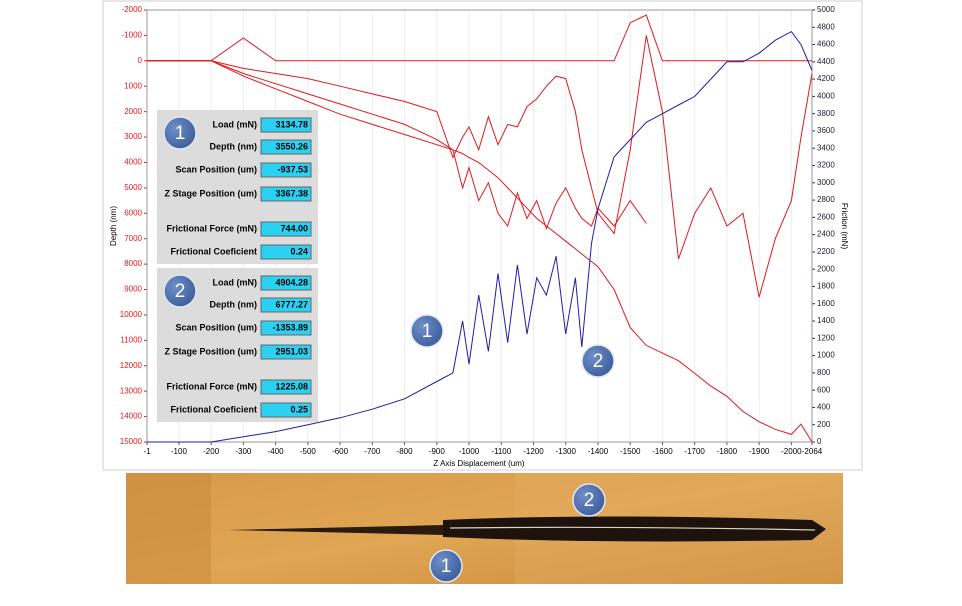 This screenshot has height=606, width=962. What do you see at coordinates (844, 226) in the screenshot?
I see `y2-axis-label: Friction (mN)` at bounding box center [844, 226].